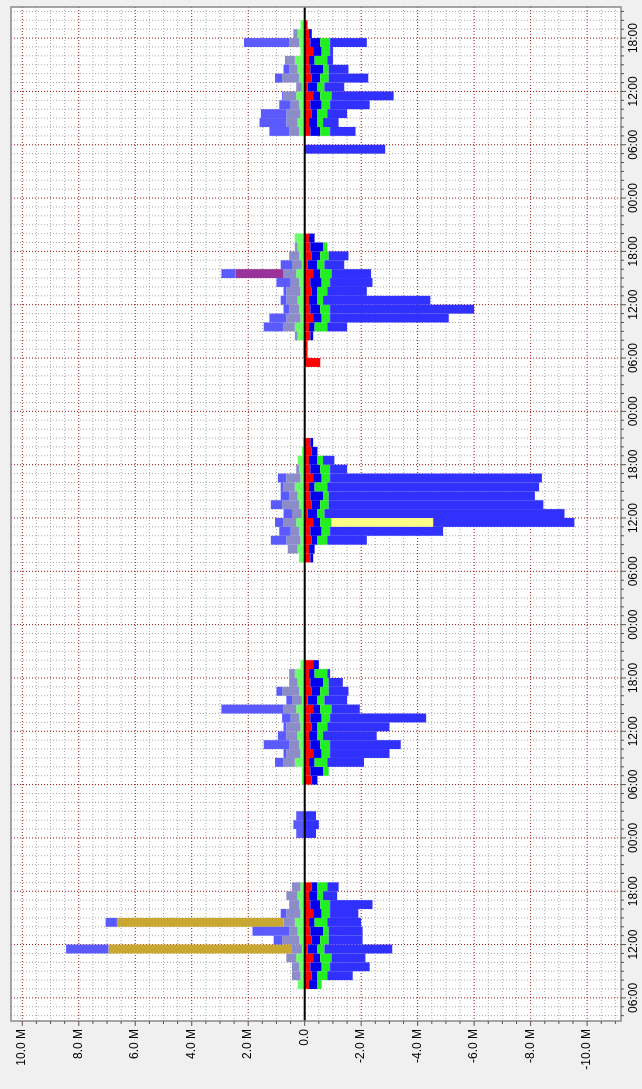 This screenshot has height=1089, width=642. Describe the element at coordinates (247, 1044) in the screenshot. I see `x-tick-label: 2.0 M` at that location.